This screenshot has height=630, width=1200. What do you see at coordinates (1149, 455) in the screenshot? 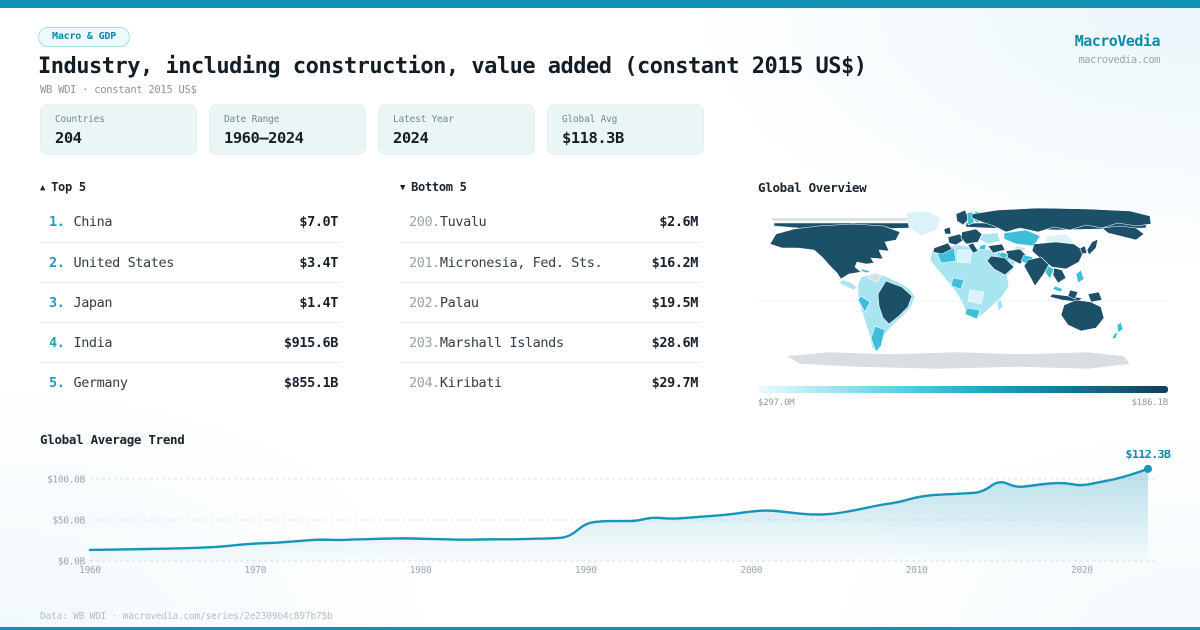
I see `trend-end-label: $112.3B` at bounding box center [1149, 455].